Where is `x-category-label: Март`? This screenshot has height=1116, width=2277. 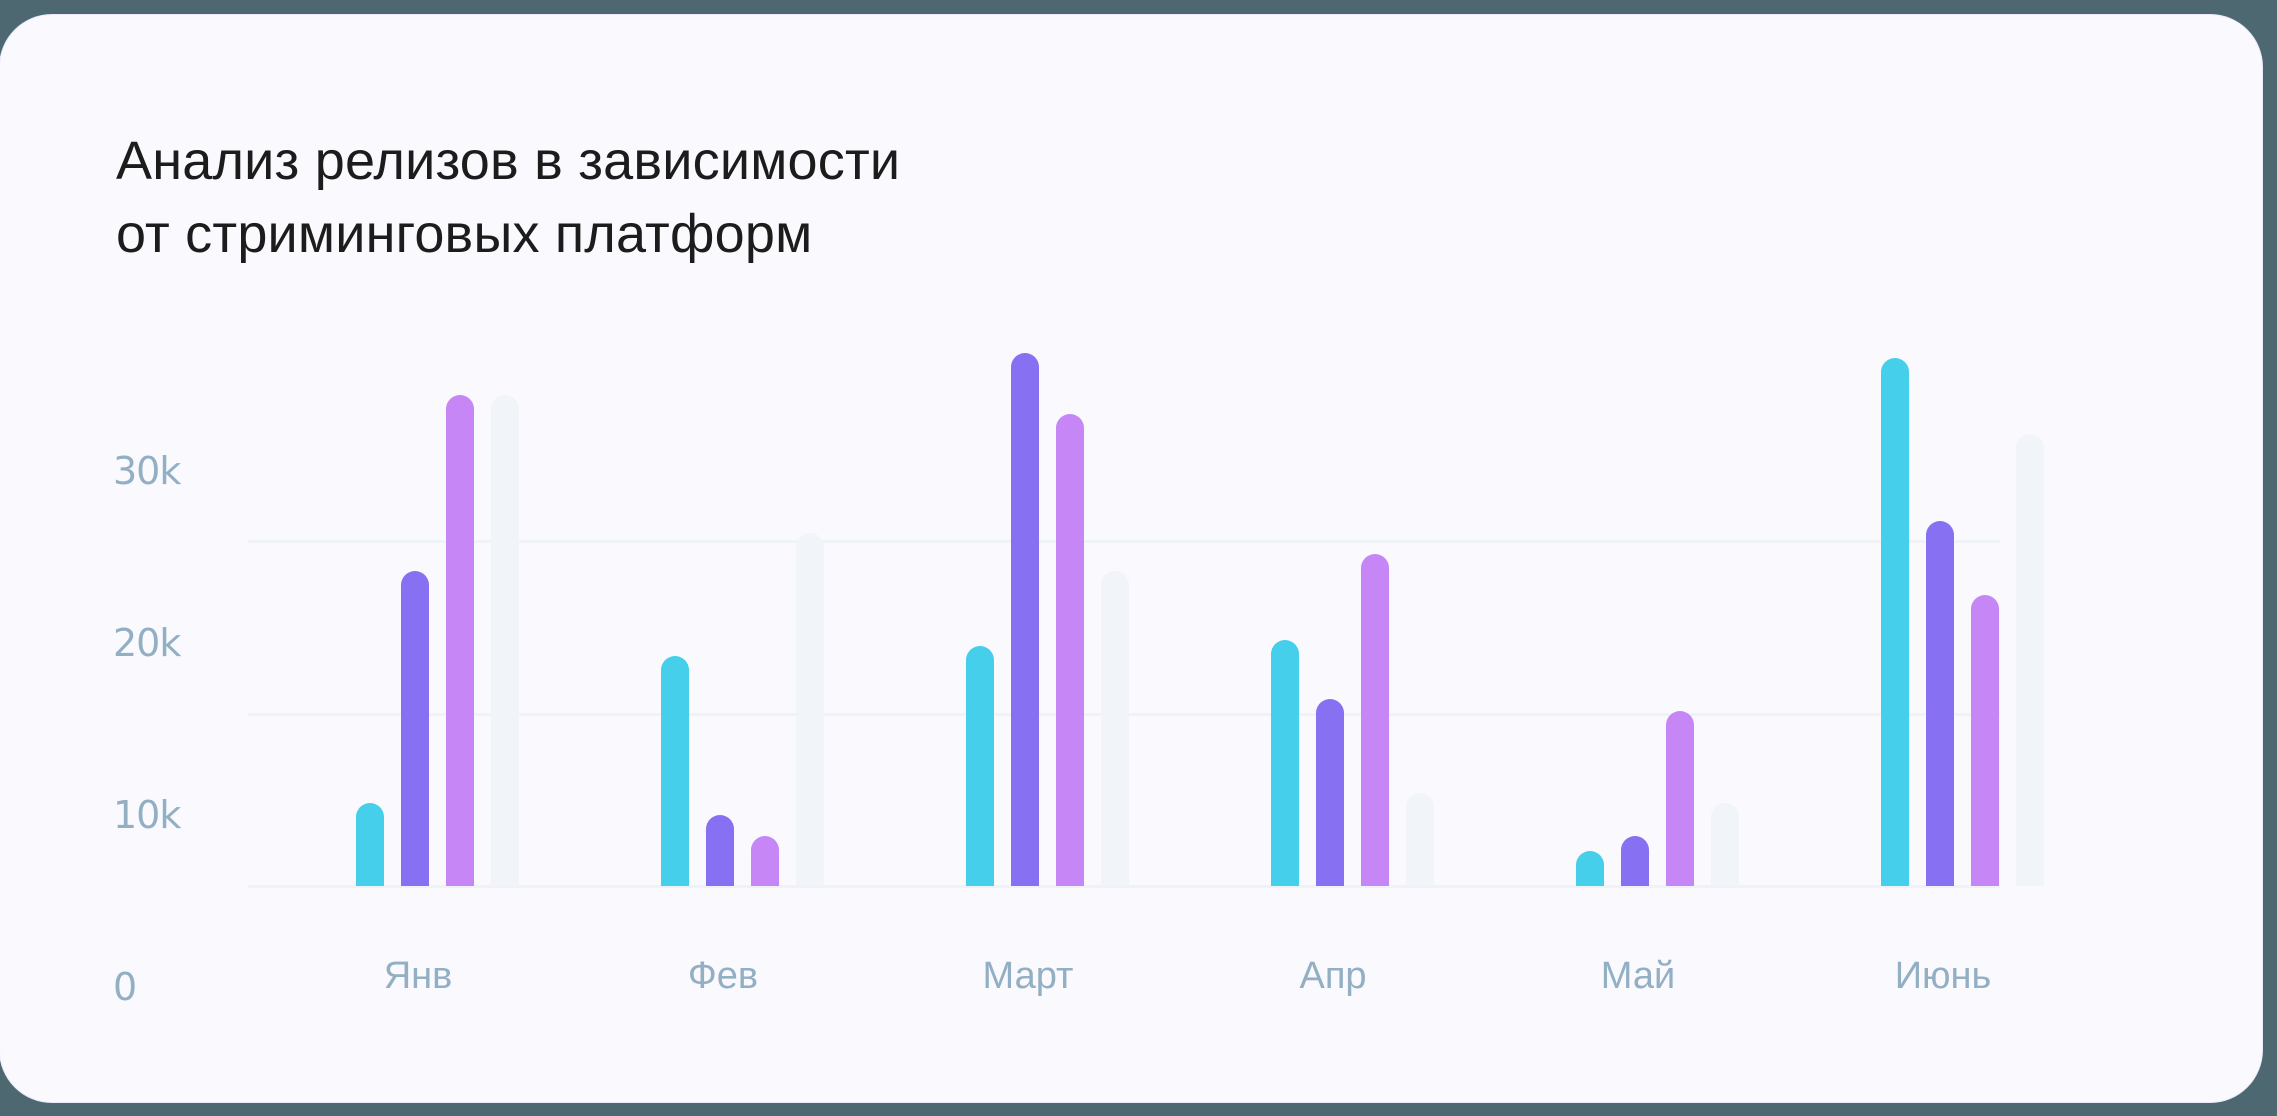 x-category-label: Март is located at coordinates (1028, 976).